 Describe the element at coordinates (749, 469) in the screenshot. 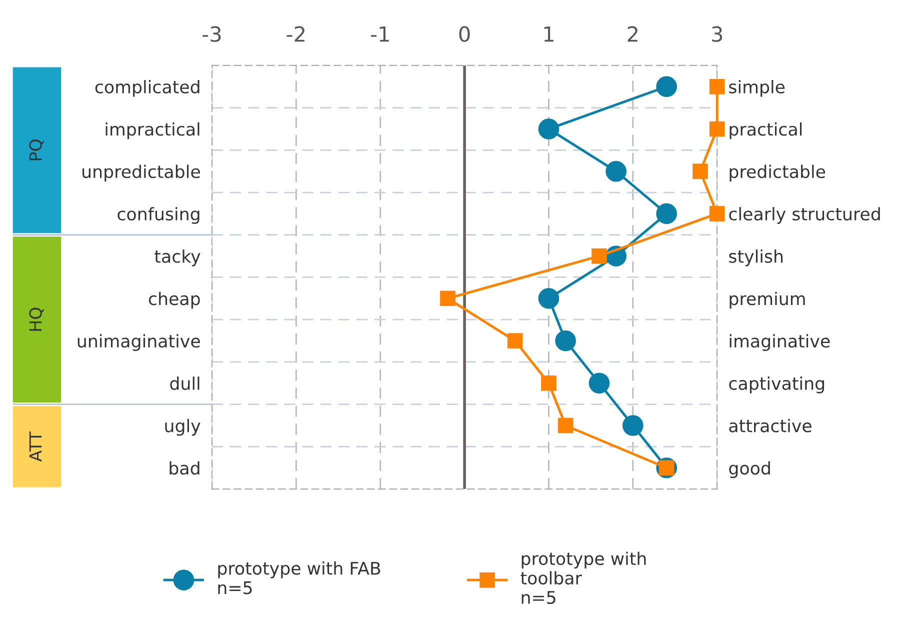

I see `y2-tick-label: good` at that location.